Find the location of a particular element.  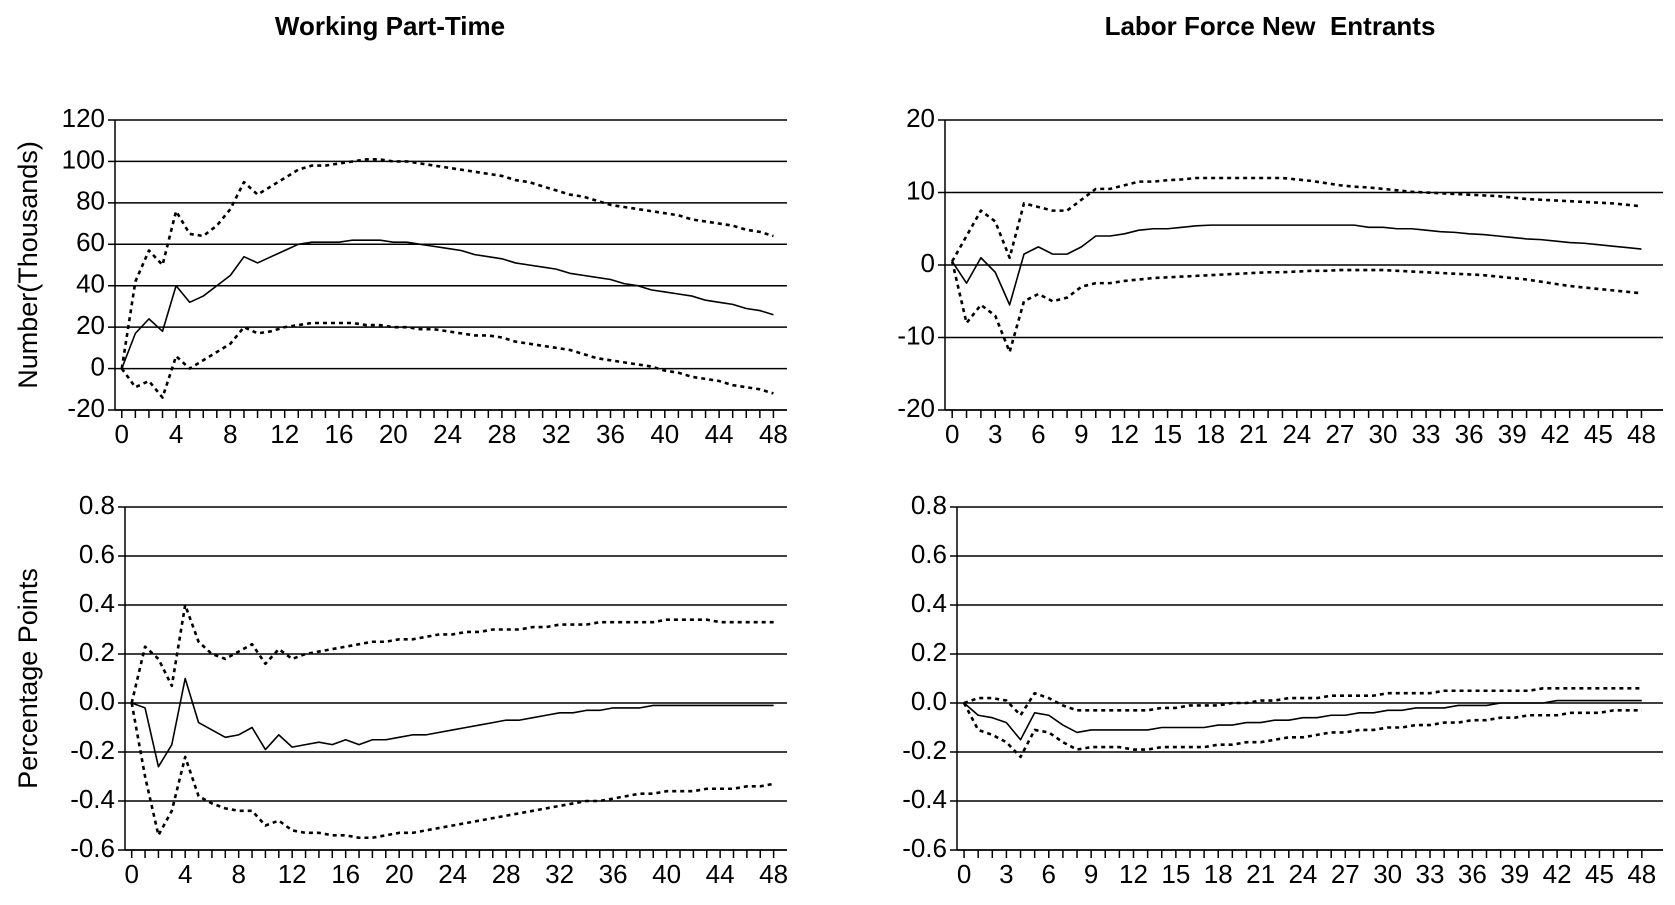

y-tick-label: -10 is located at coordinates (916, 335).